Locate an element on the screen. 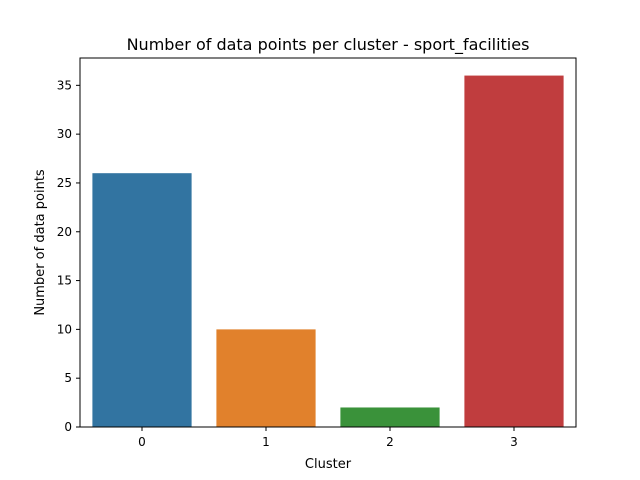 The height and width of the screenshot is (480, 640). x-tick-label: 1 is located at coordinates (266, 442).